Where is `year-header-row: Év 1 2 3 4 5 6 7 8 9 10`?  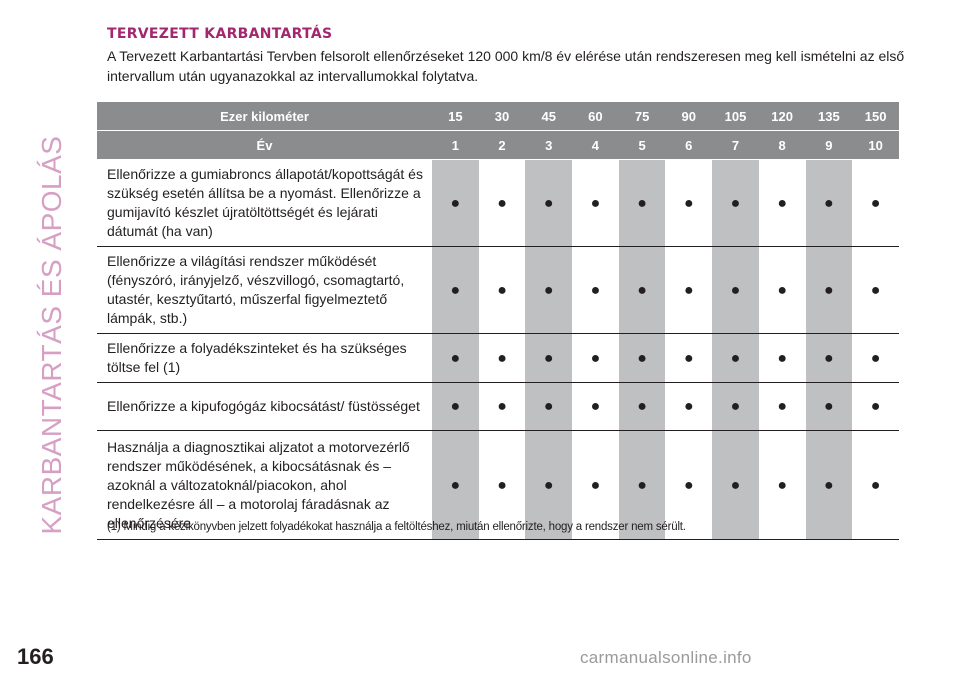 year-header-row: Év 1 2 3 4 5 6 7 8 9 10 is located at coordinates (498, 145).